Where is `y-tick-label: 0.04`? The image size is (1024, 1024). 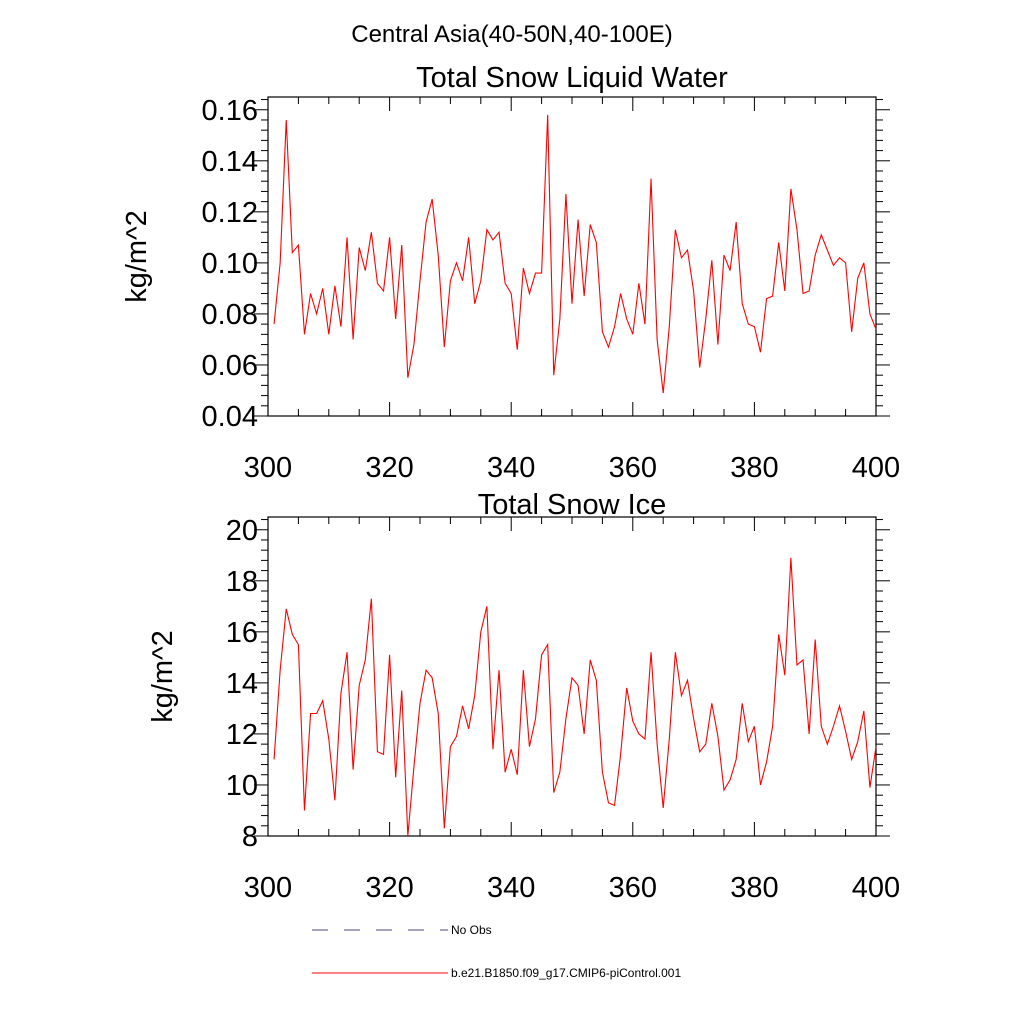
y-tick-label: 0.04 is located at coordinates (230, 417).